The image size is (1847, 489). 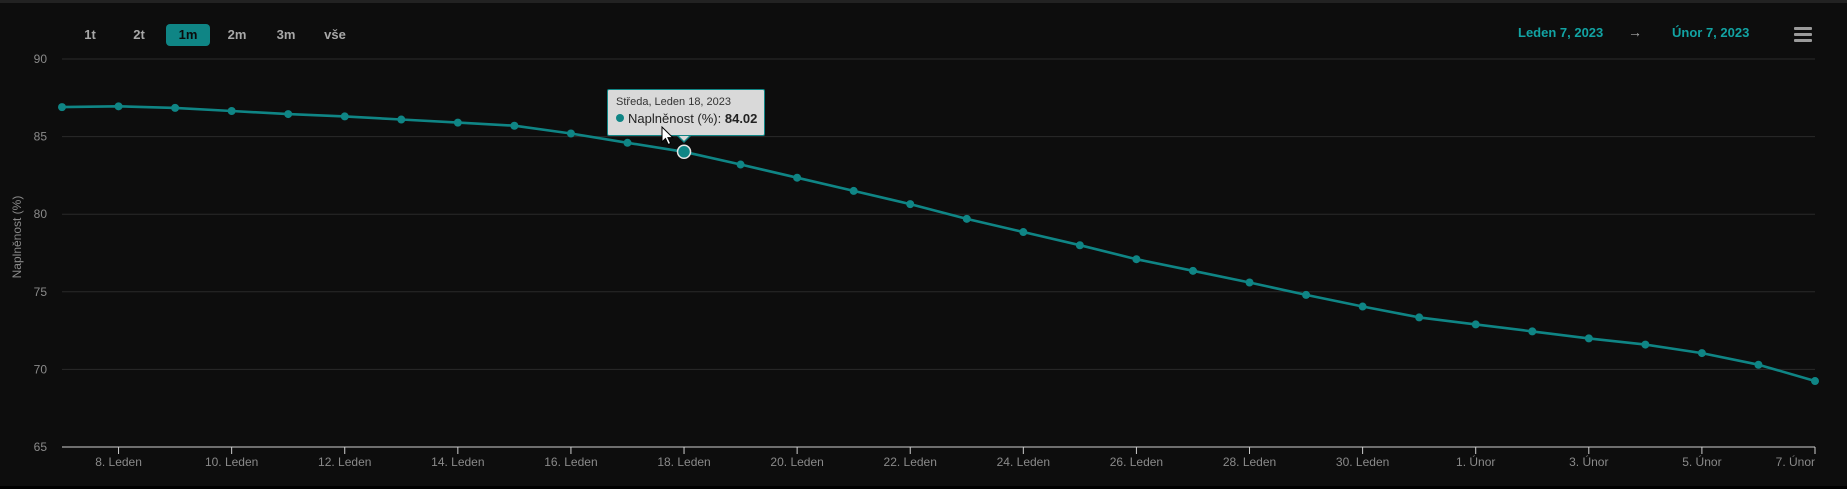 What do you see at coordinates (570, 462) in the screenshot?
I see `x-tick-label: 16. Leden` at bounding box center [570, 462].